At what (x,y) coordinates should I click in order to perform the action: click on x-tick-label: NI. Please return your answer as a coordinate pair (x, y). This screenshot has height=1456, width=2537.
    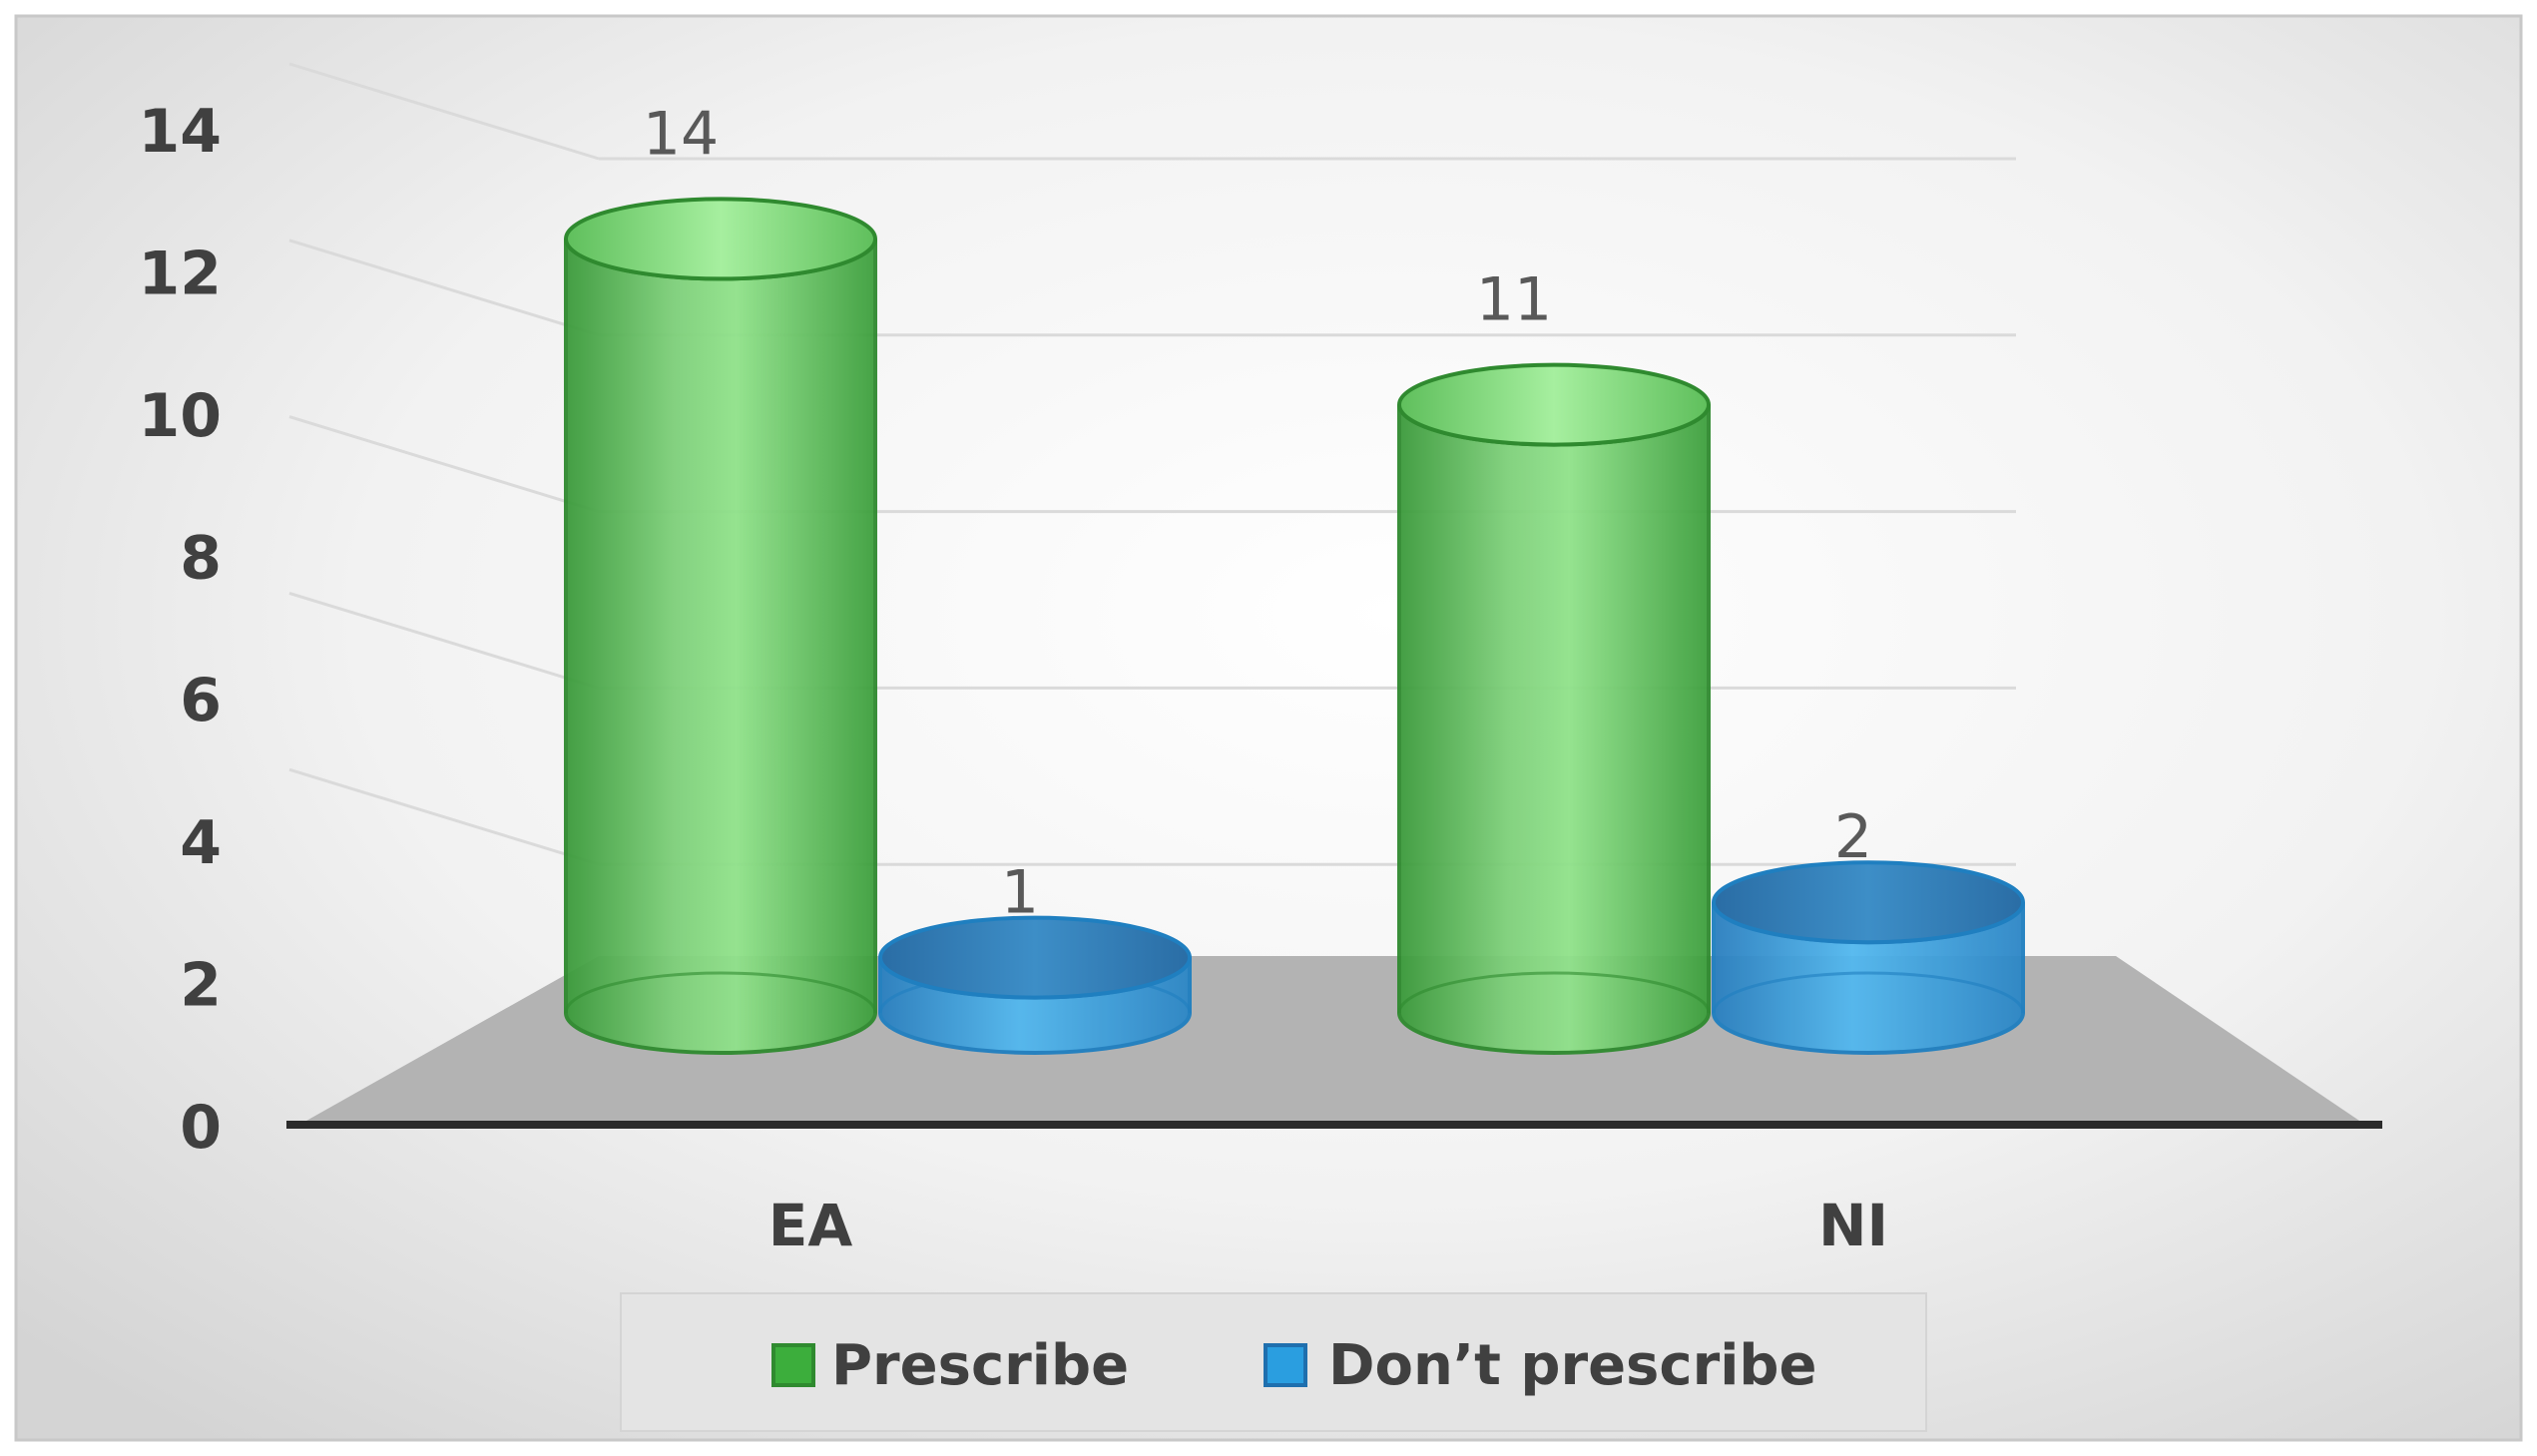
    Looking at the image, I should click on (1853, 1225).